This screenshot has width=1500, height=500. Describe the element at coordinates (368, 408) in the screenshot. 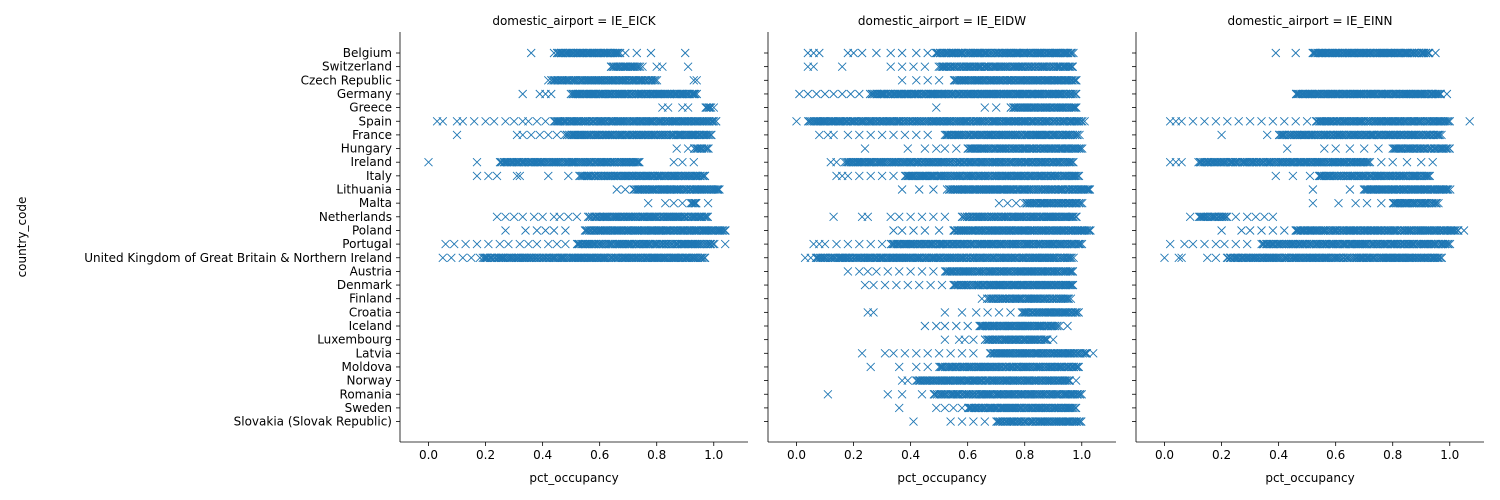

I see `y-tick-label: Sweden` at that location.